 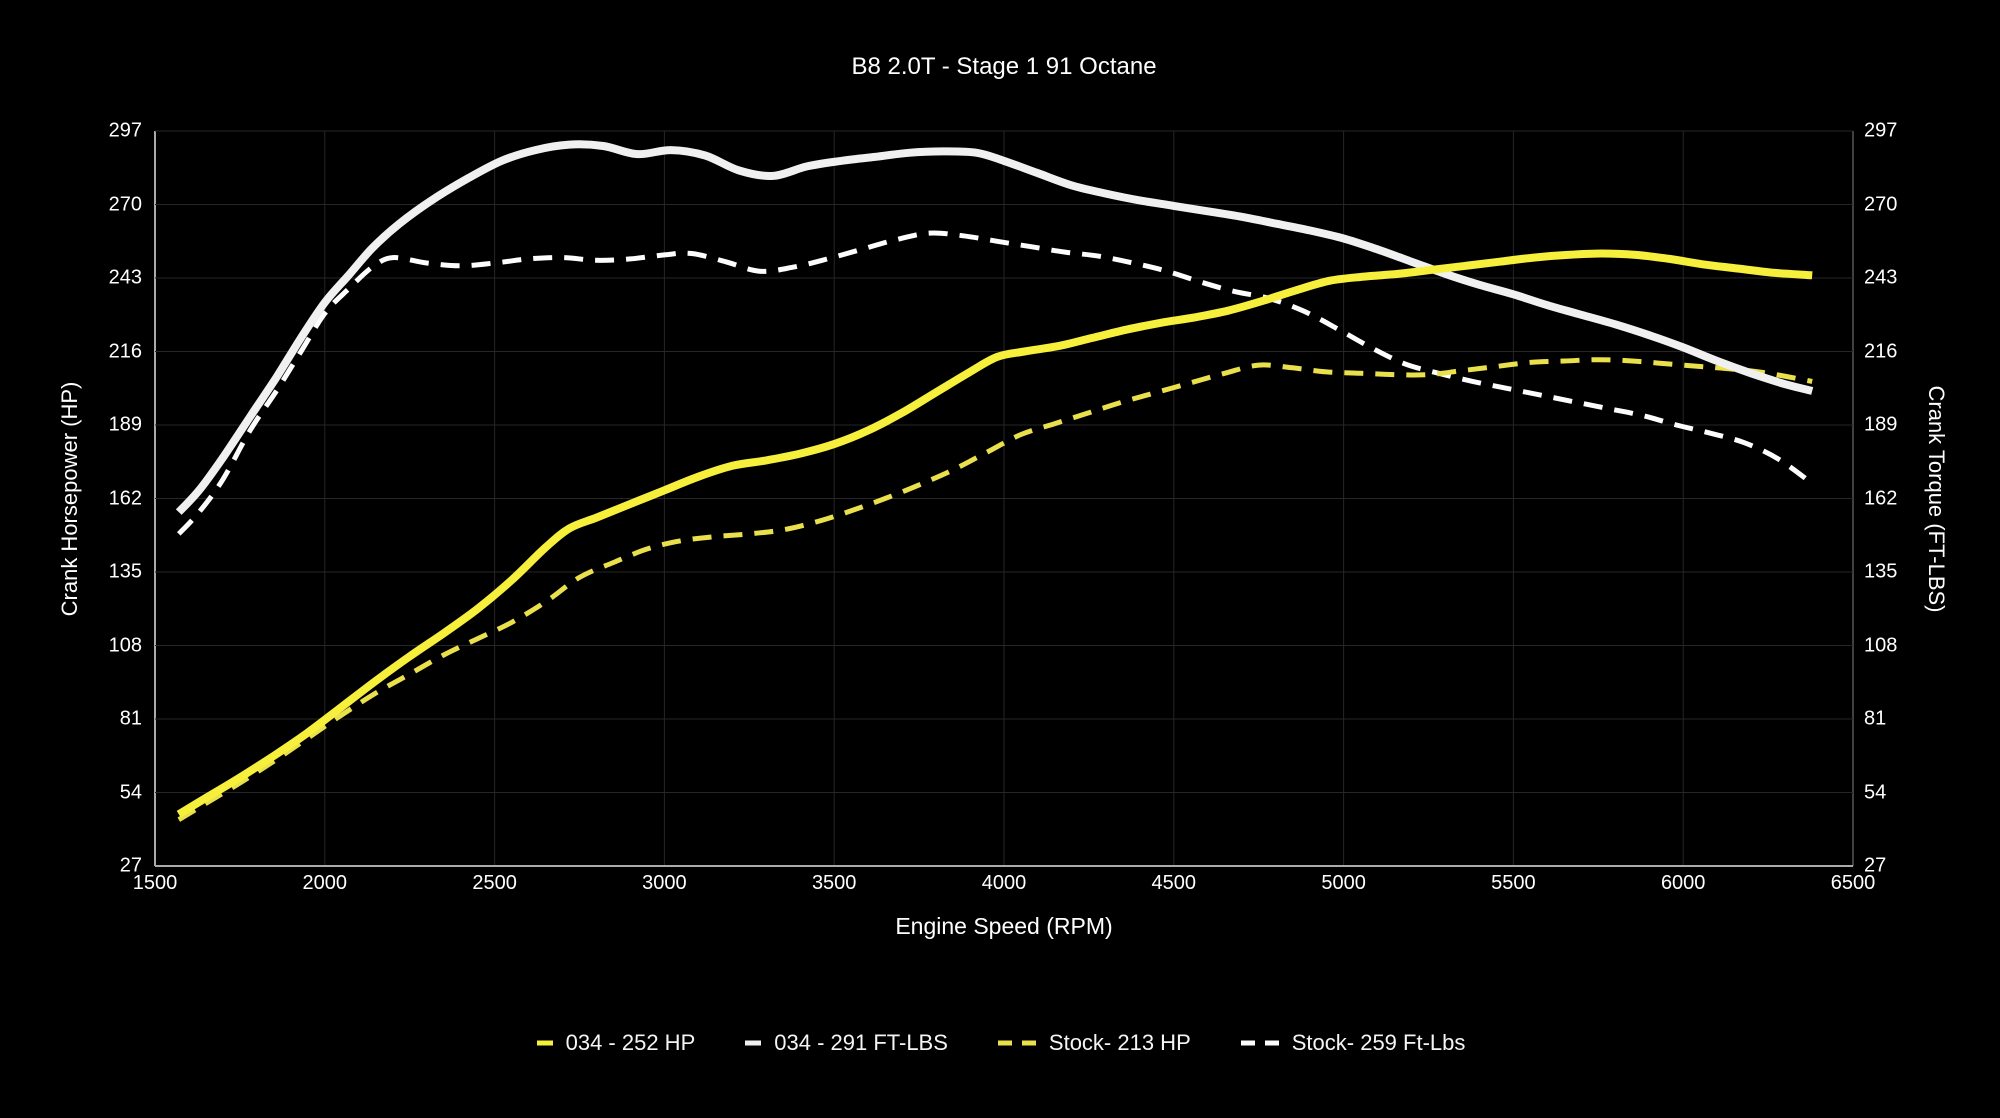 What do you see at coordinates (1513, 883) in the screenshot?
I see `x-tick-label: 5500` at bounding box center [1513, 883].